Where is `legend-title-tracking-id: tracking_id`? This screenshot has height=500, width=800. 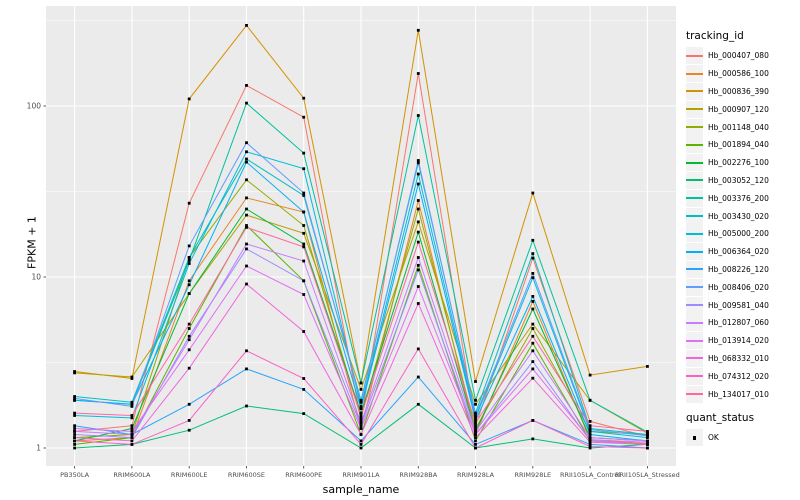 legend-title-tracking-id: tracking_id is located at coordinates (715, 36).